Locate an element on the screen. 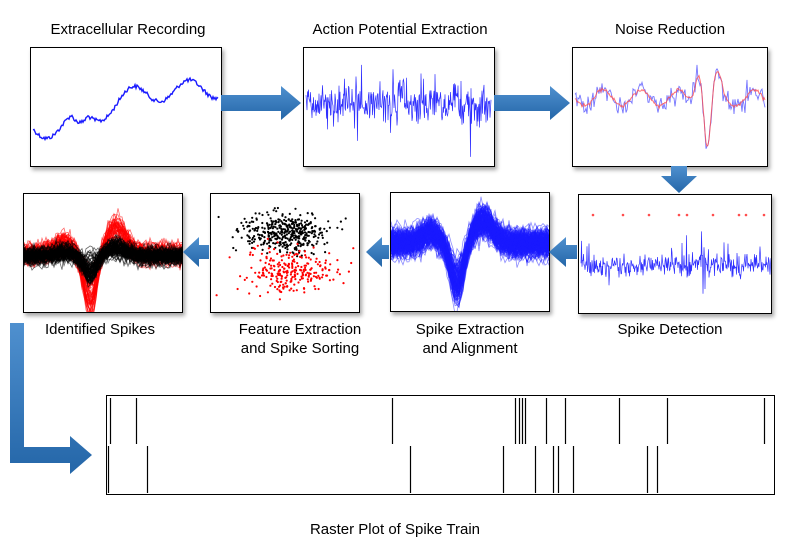 The image size is (793, 550). arrow-right-icon is located at coordinates (532, 103).